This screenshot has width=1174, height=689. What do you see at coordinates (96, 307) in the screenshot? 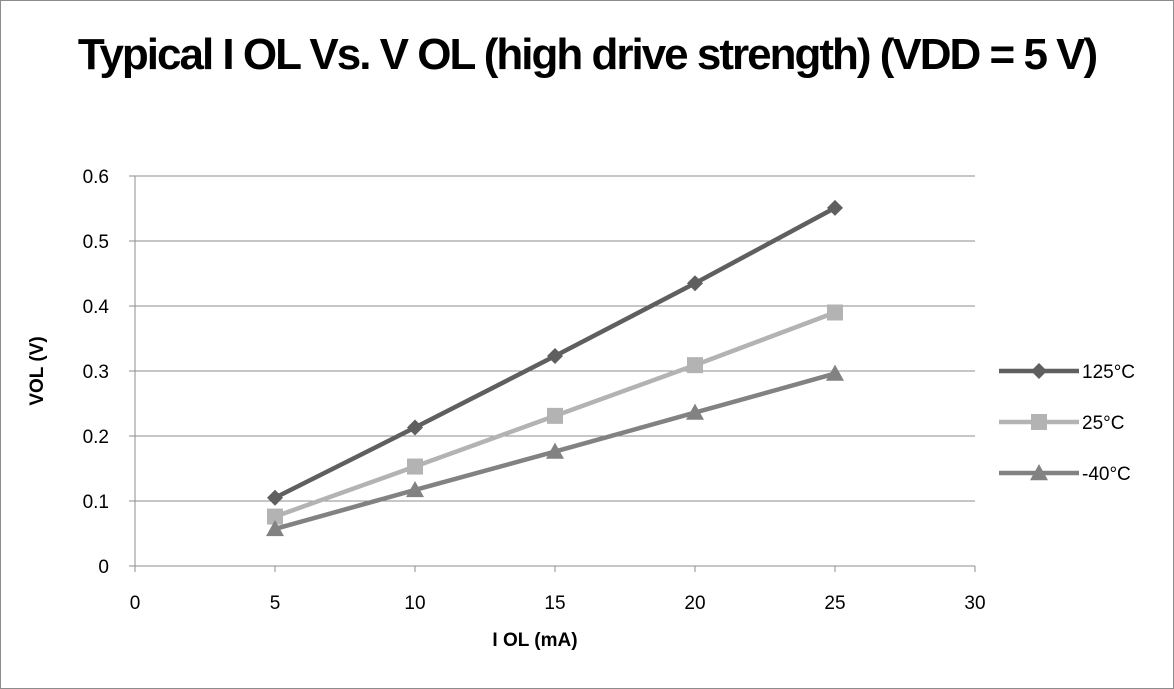
I see `y-tick-label: 0.4` at bounding box center [96, 307].